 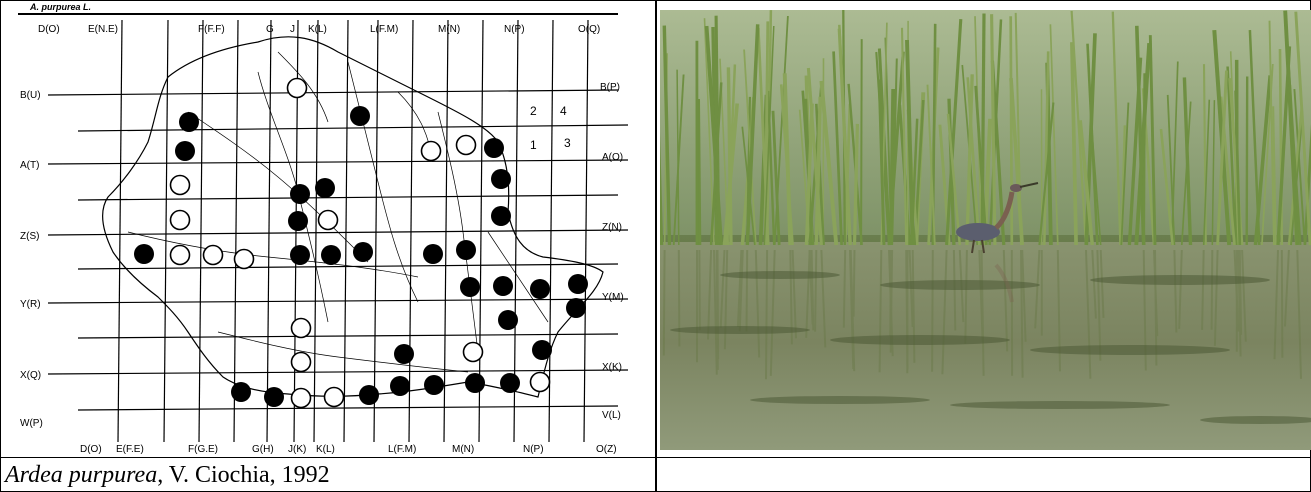 What do you see at coordinates (514, 29) in the screenshot?
I see `top-label: N(P)` at bounding box center [514, 29].